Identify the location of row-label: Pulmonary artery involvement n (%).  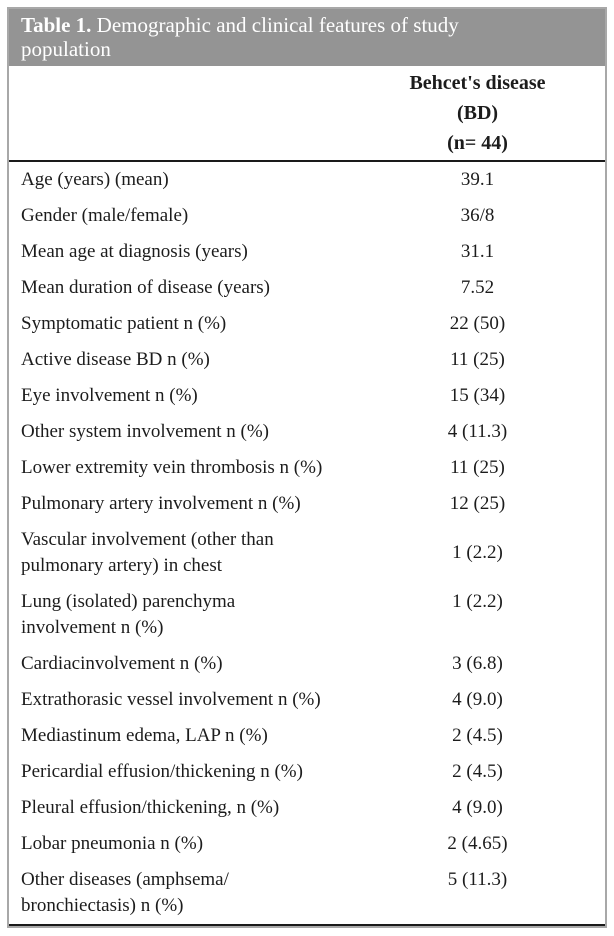
(189, 504).